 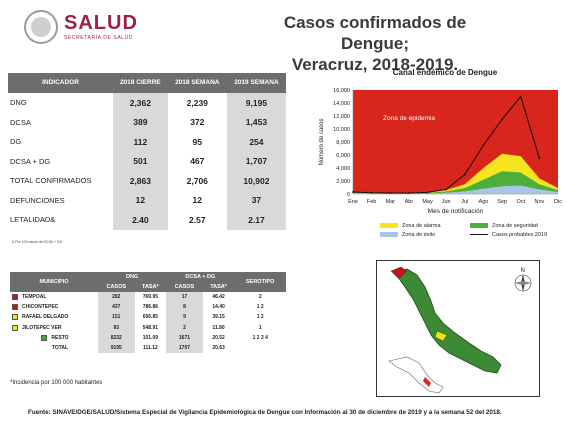 I want to click on indicator-2018-cierre: 112, so click(x=140, y=142).